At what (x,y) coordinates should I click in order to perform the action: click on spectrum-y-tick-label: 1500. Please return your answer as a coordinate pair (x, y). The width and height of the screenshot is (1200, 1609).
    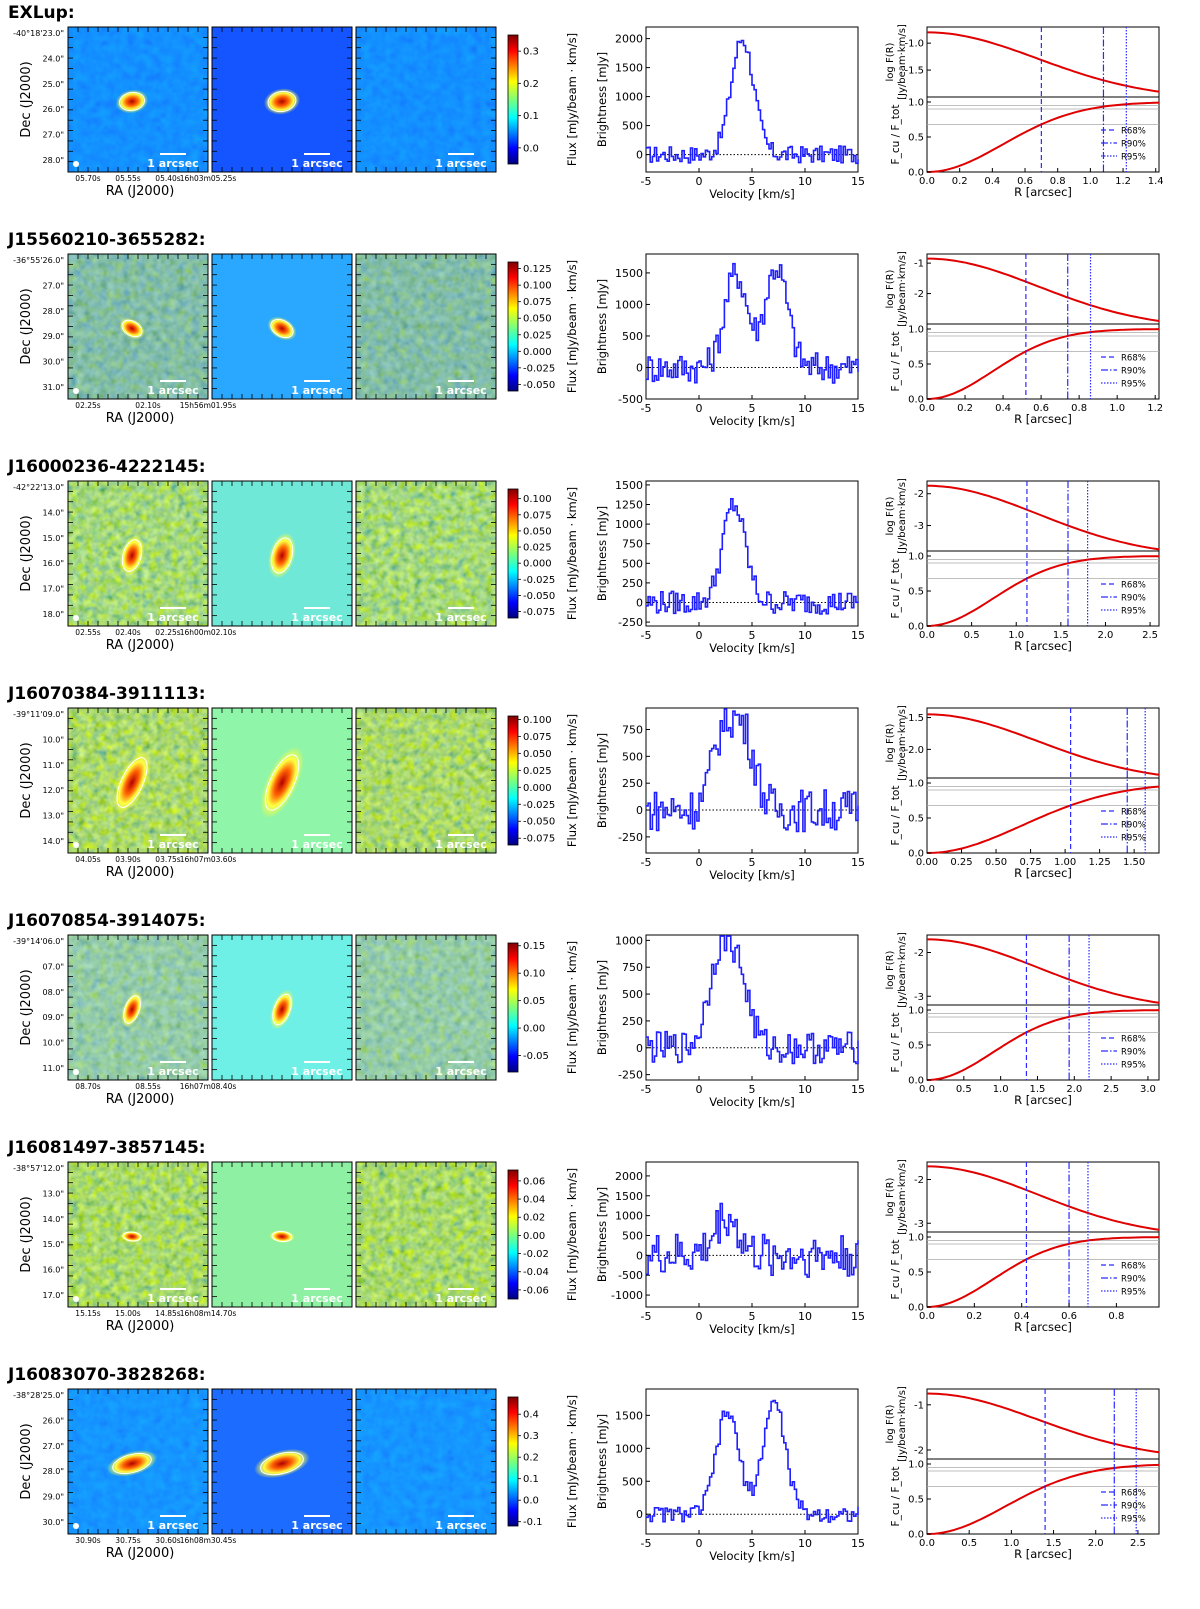
    Looking at the image, I should click on (629, 1196).